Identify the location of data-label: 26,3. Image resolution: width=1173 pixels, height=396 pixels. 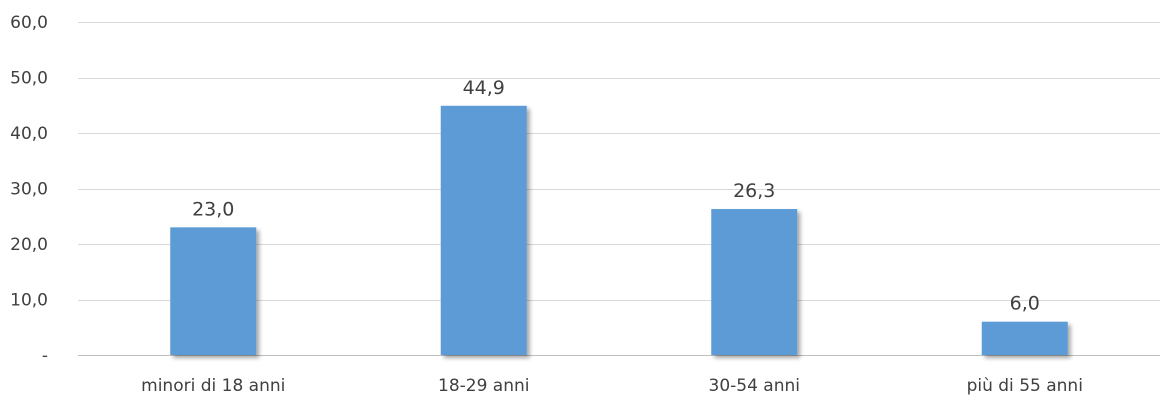
(754, 191).